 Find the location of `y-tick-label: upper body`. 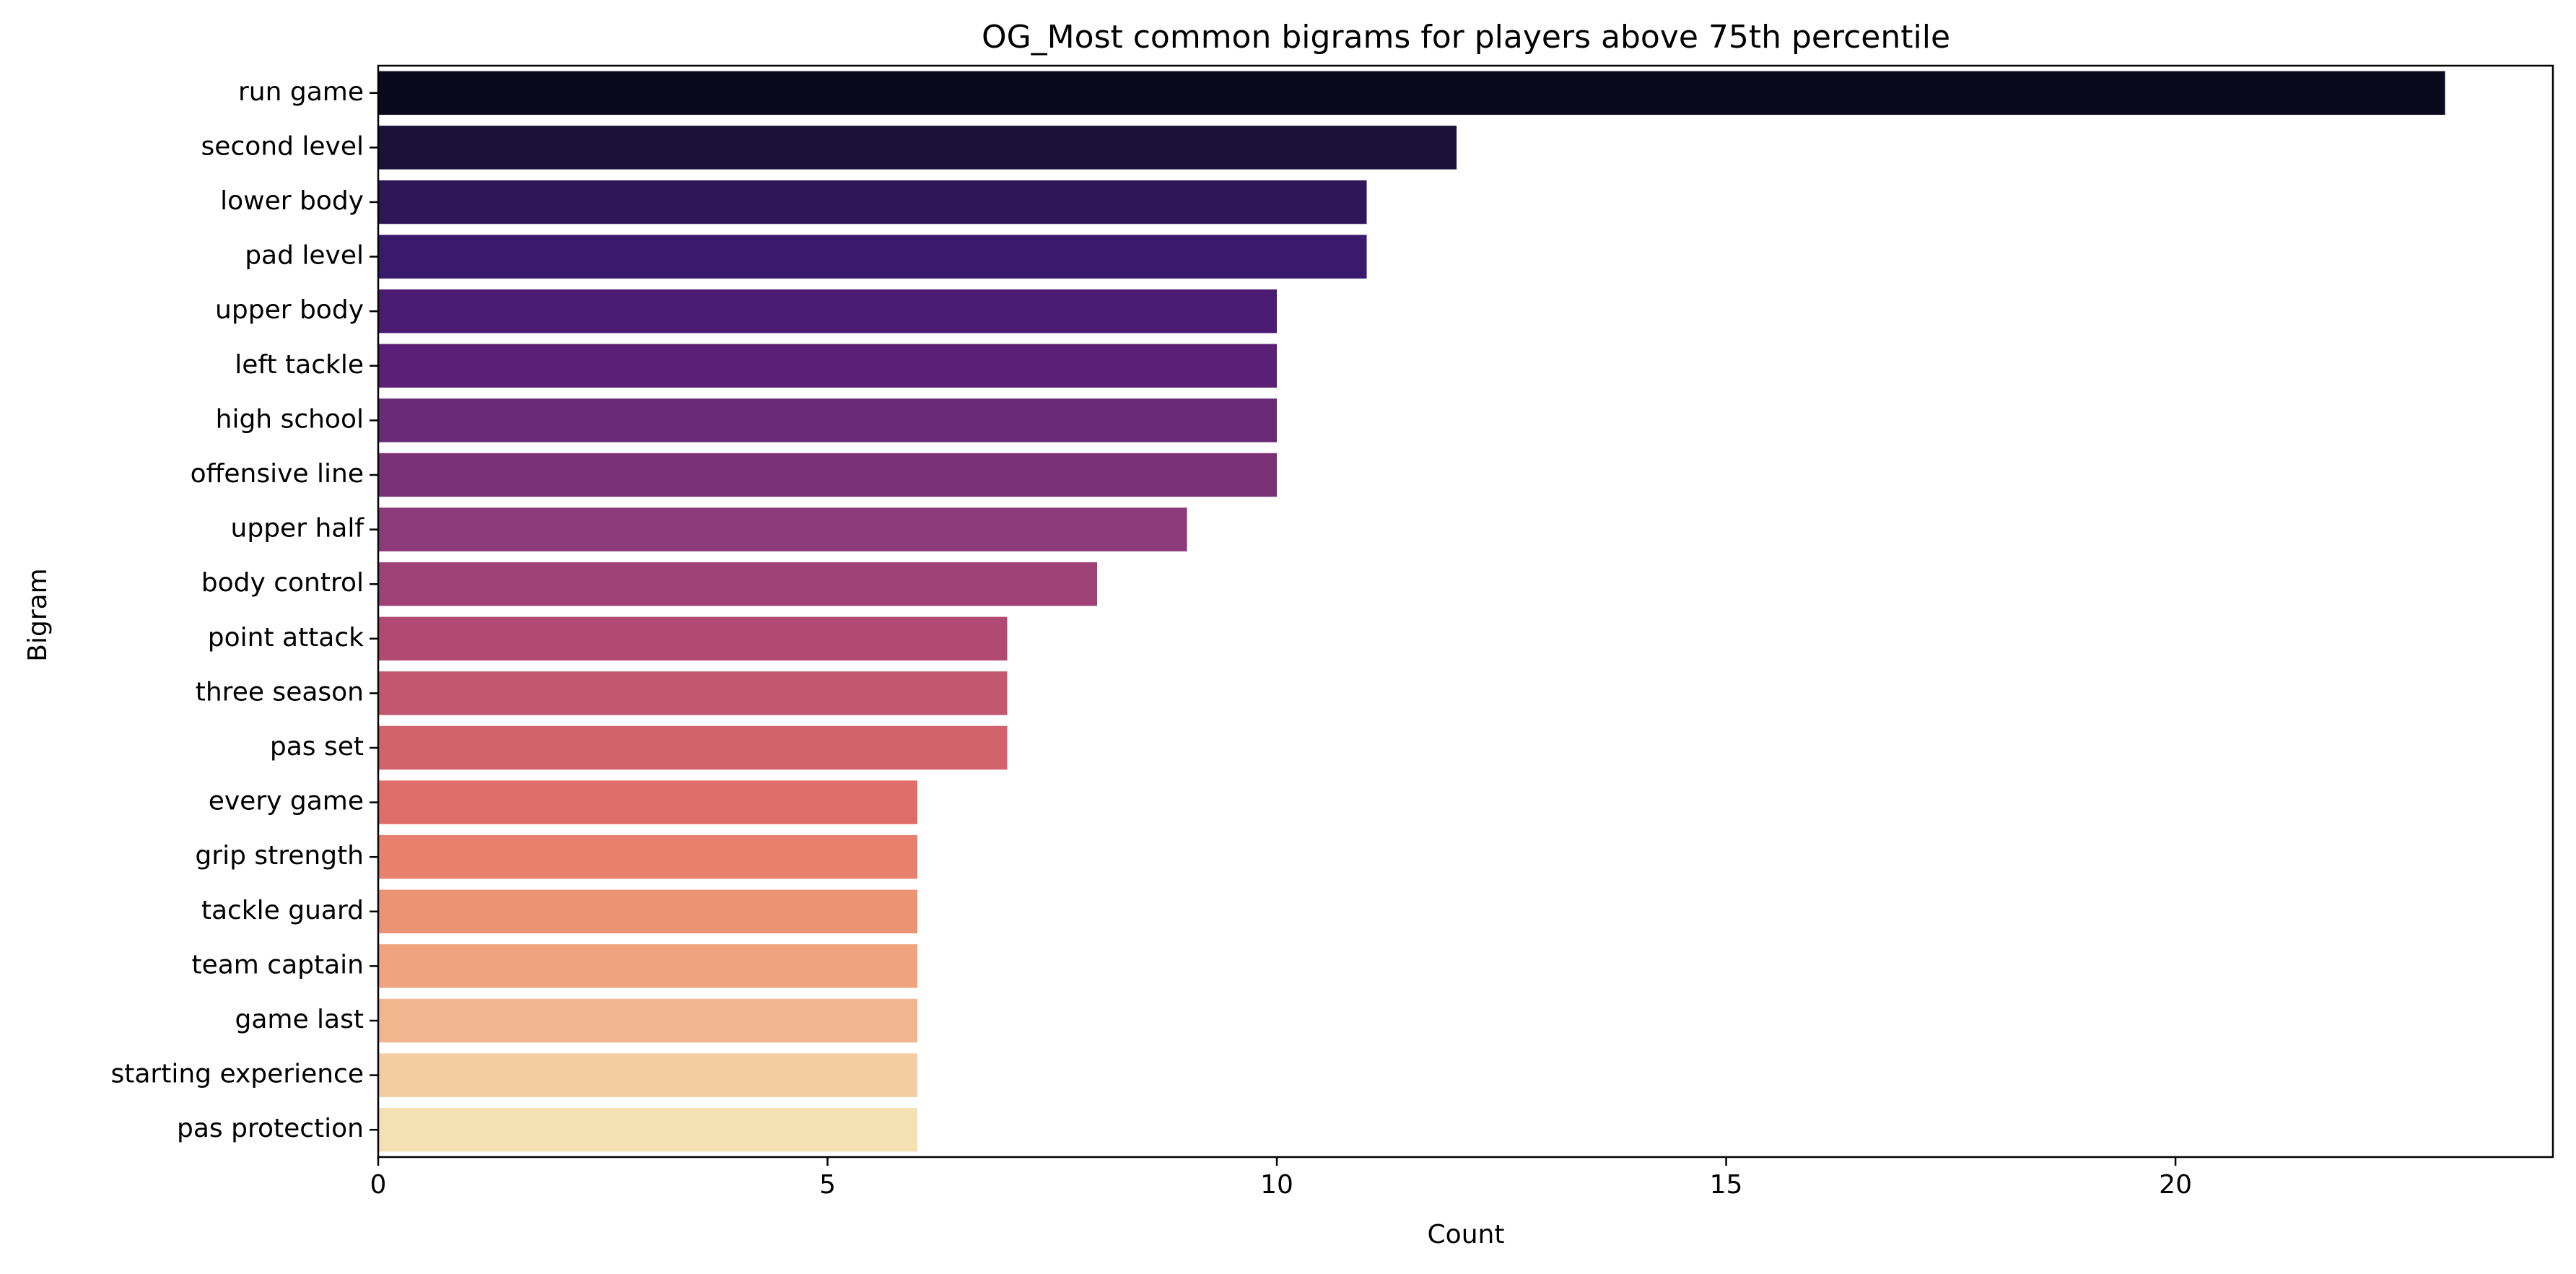

y-tick-label: upper body is located at coordinates (289, 310).